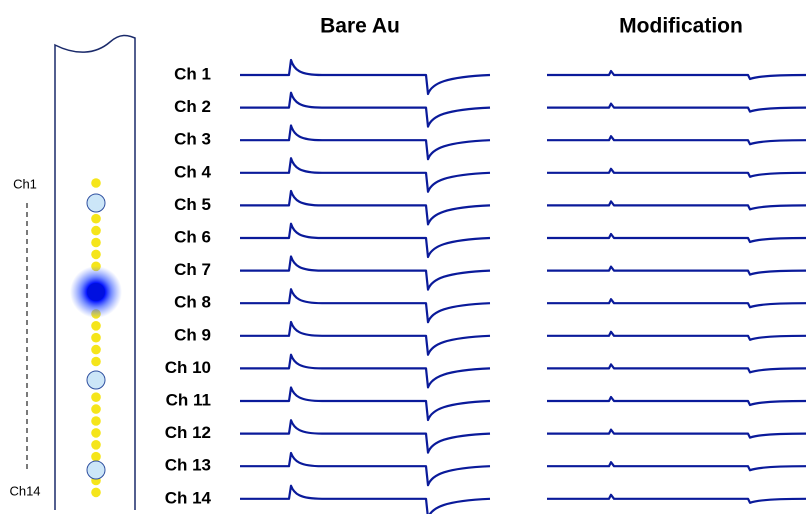 Image resolution: width=807 pixels, height=514 pixels. I want to click on modified-title: Modification, so click(681, 26).